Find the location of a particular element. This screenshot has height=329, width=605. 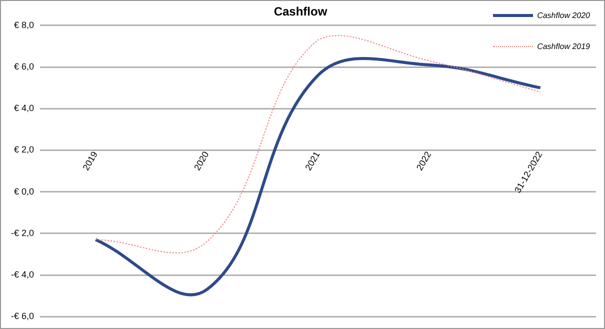

y-tick-label: -€ 2,0 is located at coordinates (22, 233).